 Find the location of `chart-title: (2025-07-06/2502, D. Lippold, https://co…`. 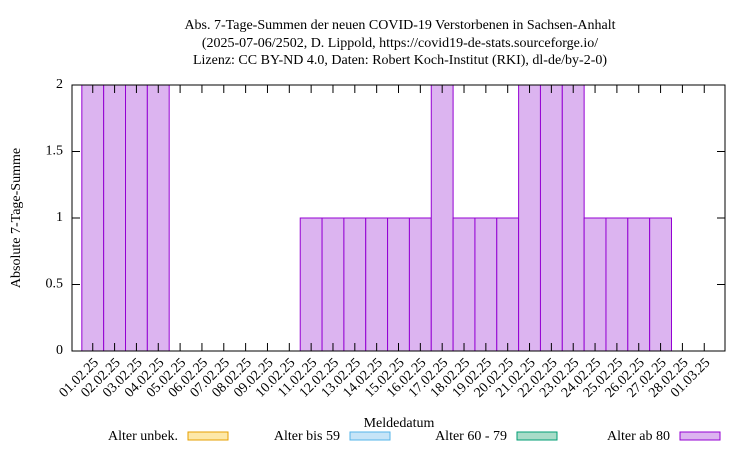

chart-title: (2025-07-06/2502, D. Lippold, https://co… is located at coordinates (400, 43).